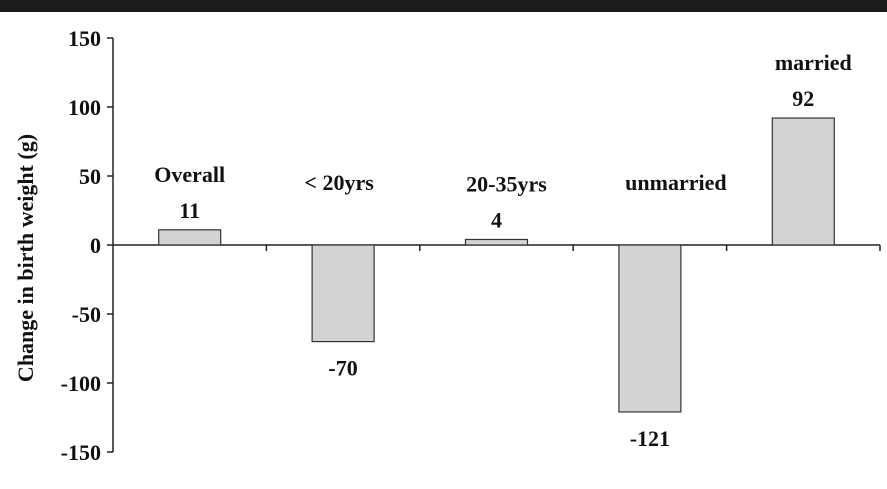  What do you see at coordinates (496, 219) in the screenshot?
I see `value-label: 4` at bounding box center [496, 219].